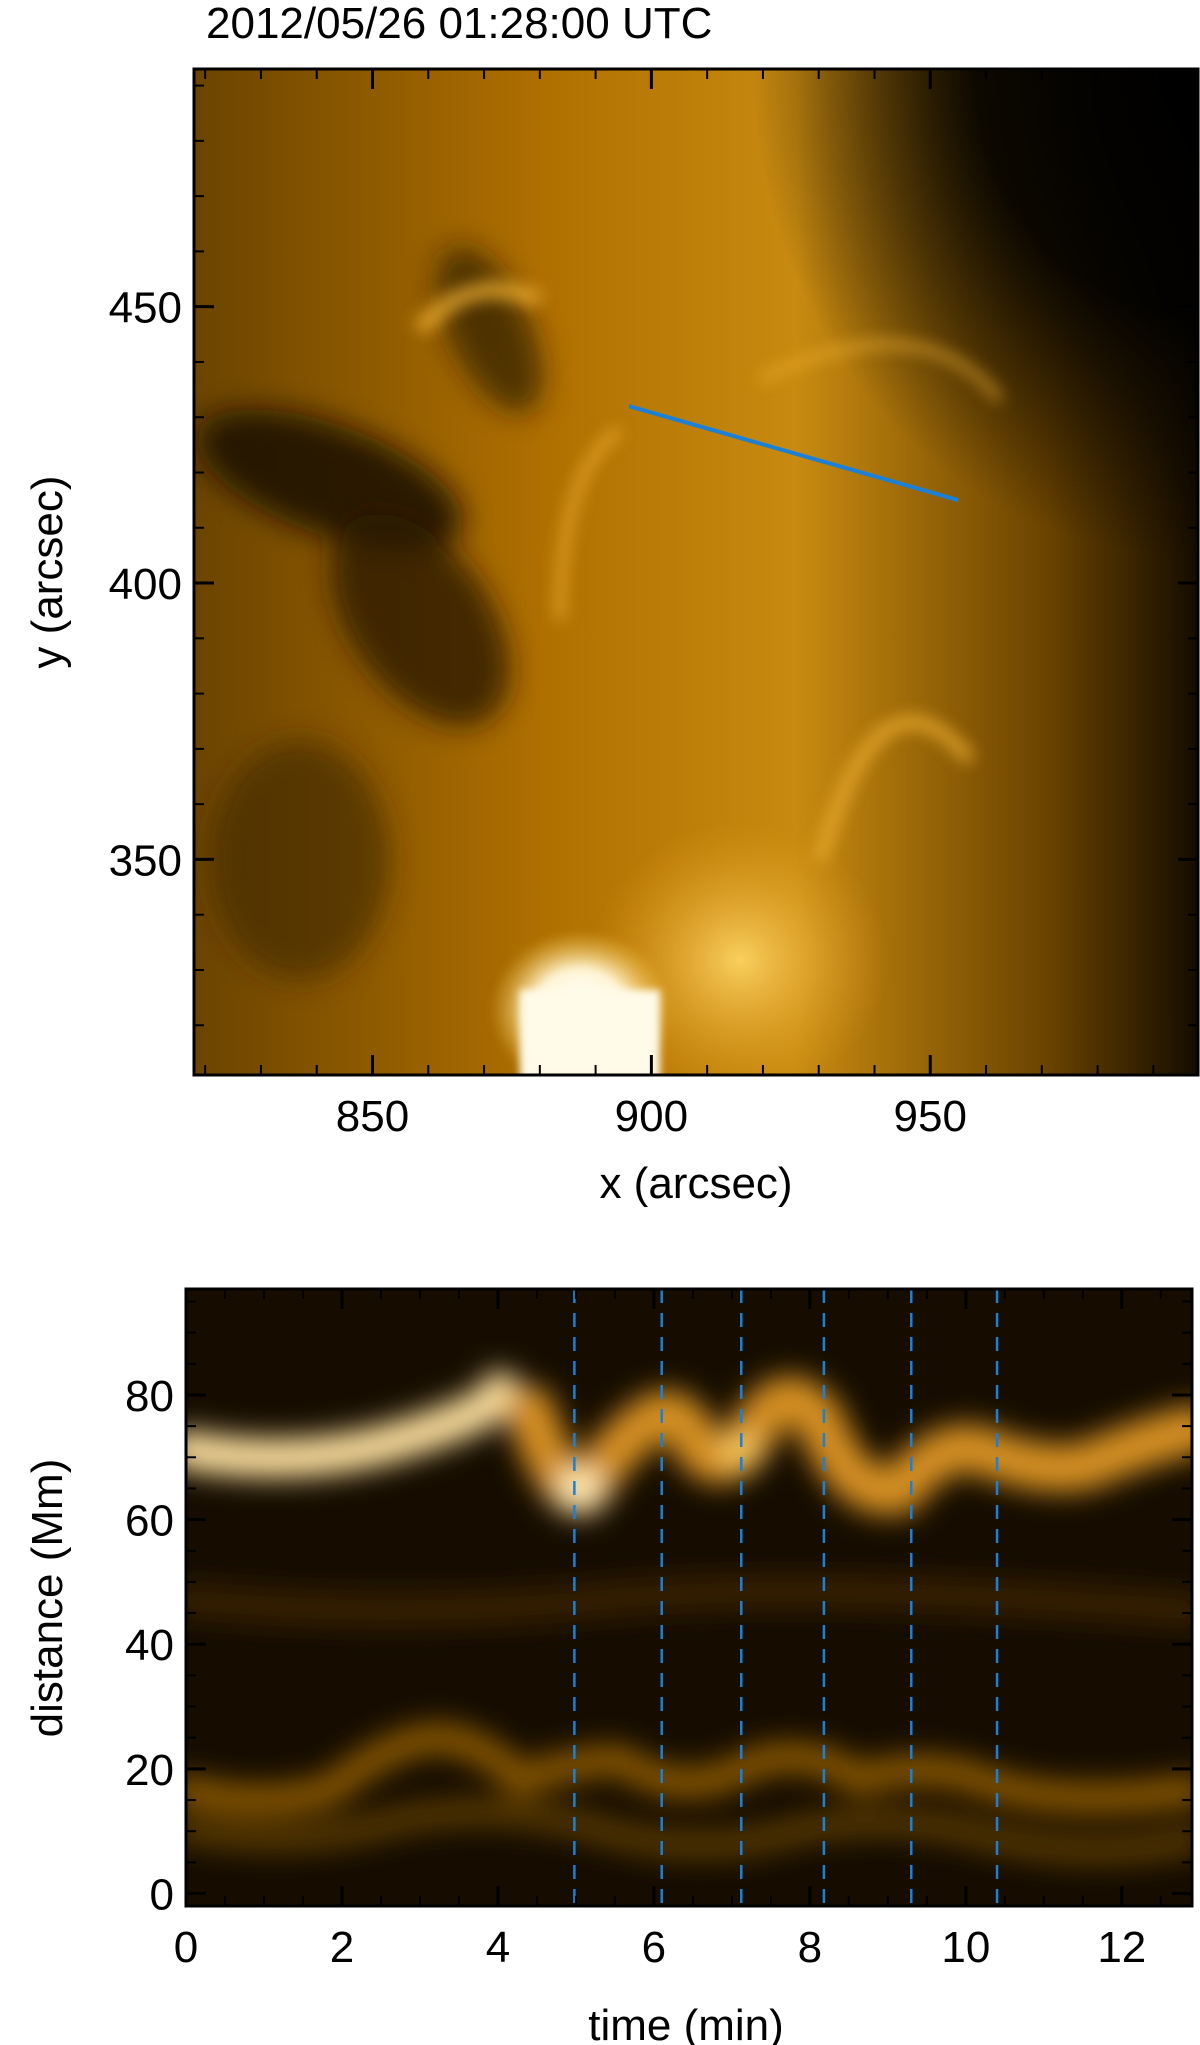 The height and width of the screenshot is (2045, 1200). What do you see at coordinates (149, 1770) in the screenshot?
I see `bottom-y-tick-label: 20` at bounding box center [149, 1770].